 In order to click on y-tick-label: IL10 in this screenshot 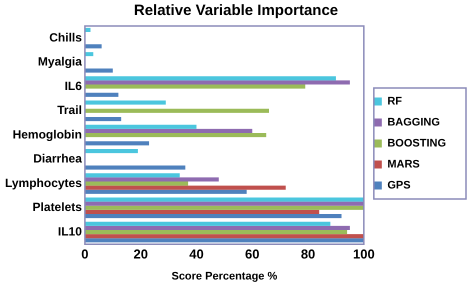, I will do `click(70, 231)`.